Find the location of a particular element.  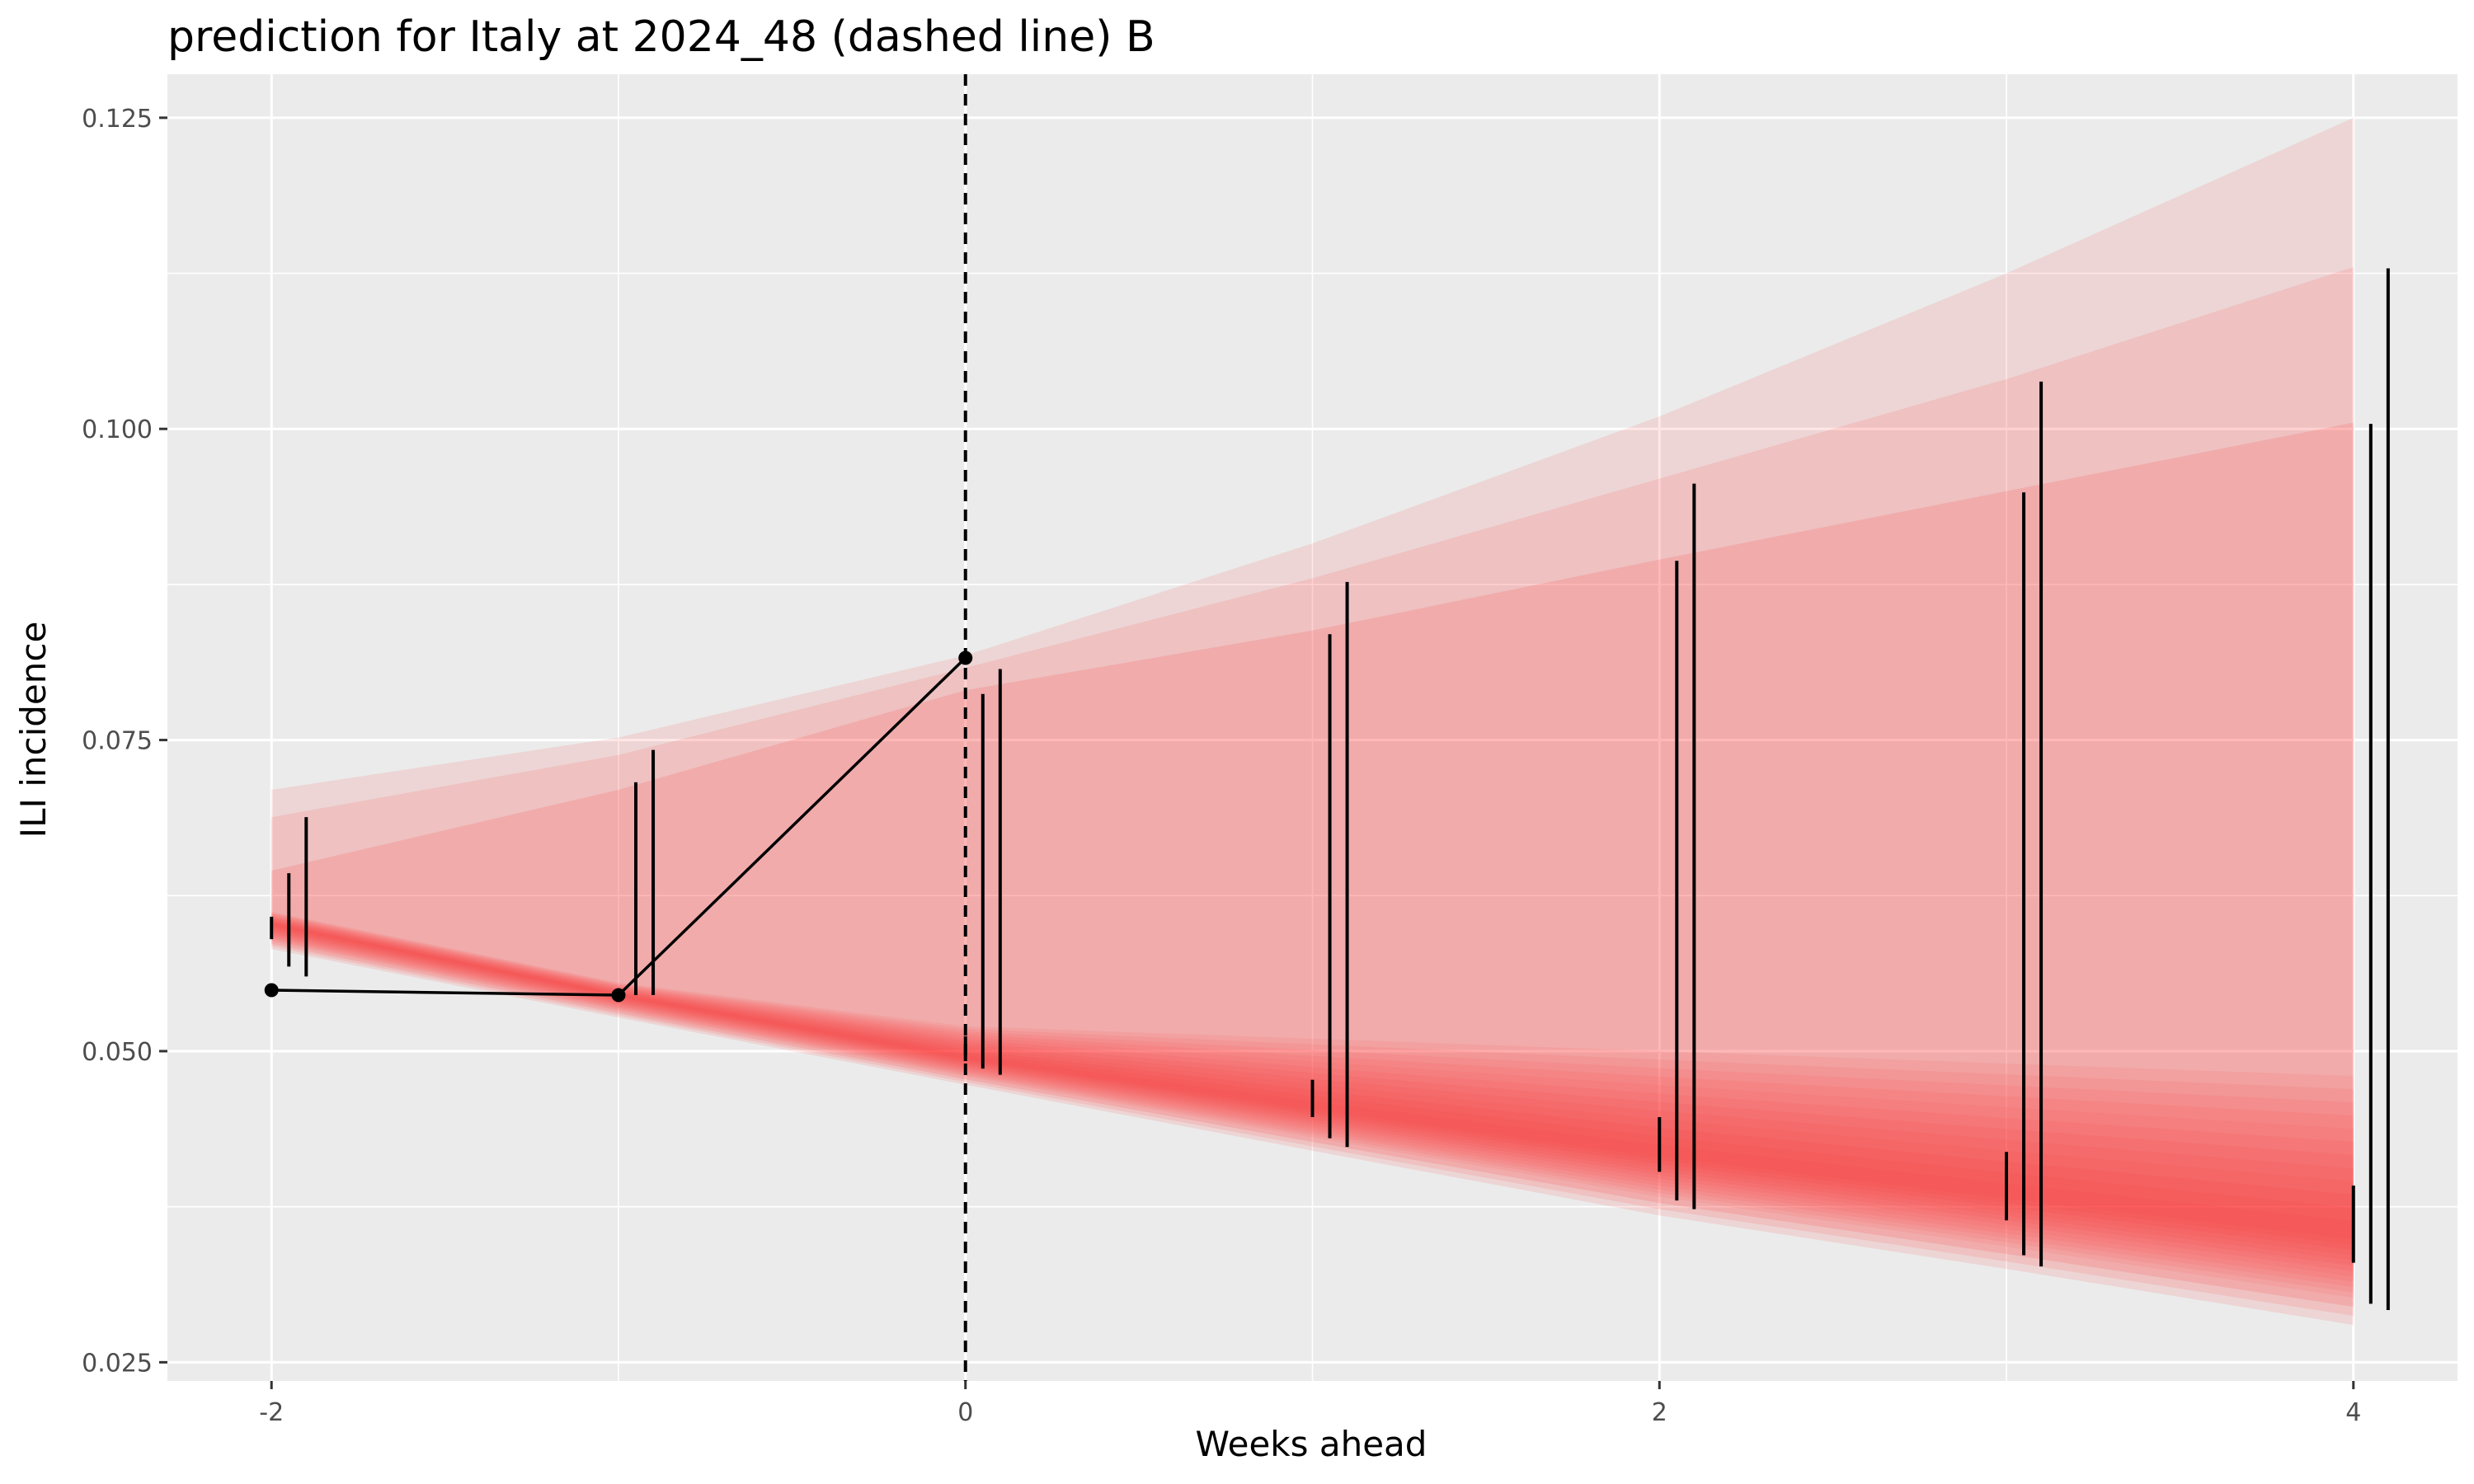

y-tick-label: 0.075 is located at coordinates (117, 741).